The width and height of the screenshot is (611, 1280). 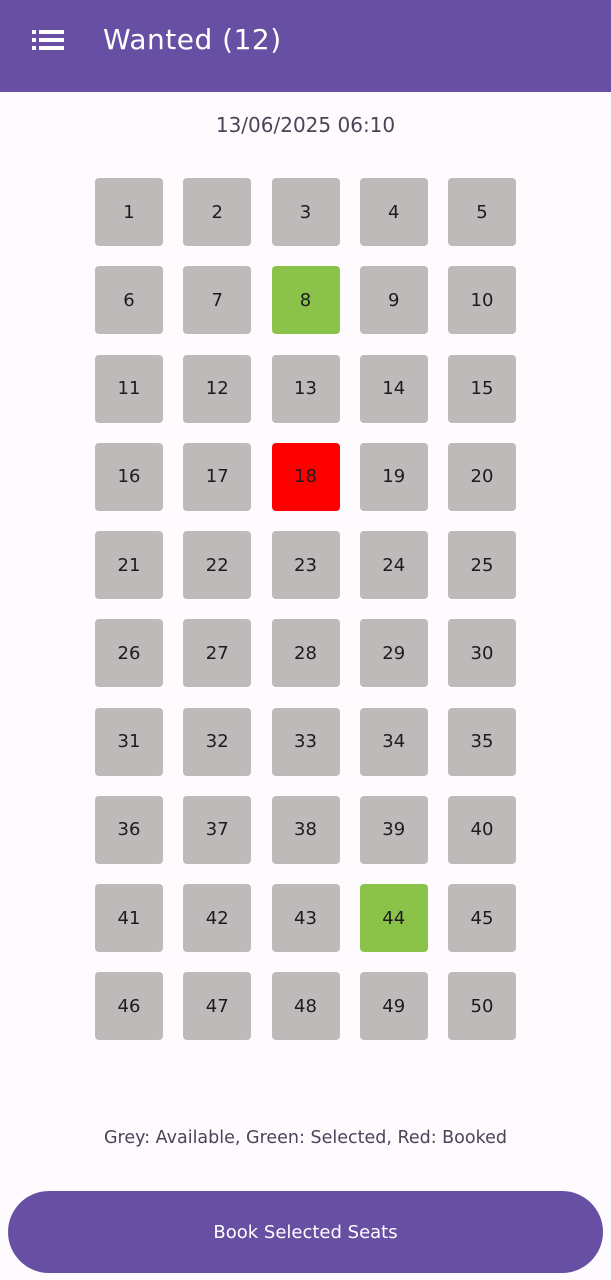 I want to click on seat-45: 45, so click(x=482, y=918).